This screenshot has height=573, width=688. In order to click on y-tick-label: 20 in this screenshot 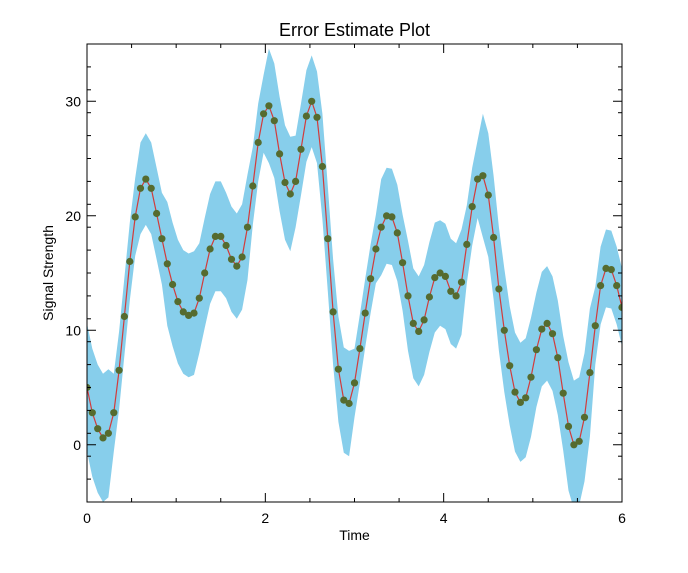, I will do `click(73, 216)`.